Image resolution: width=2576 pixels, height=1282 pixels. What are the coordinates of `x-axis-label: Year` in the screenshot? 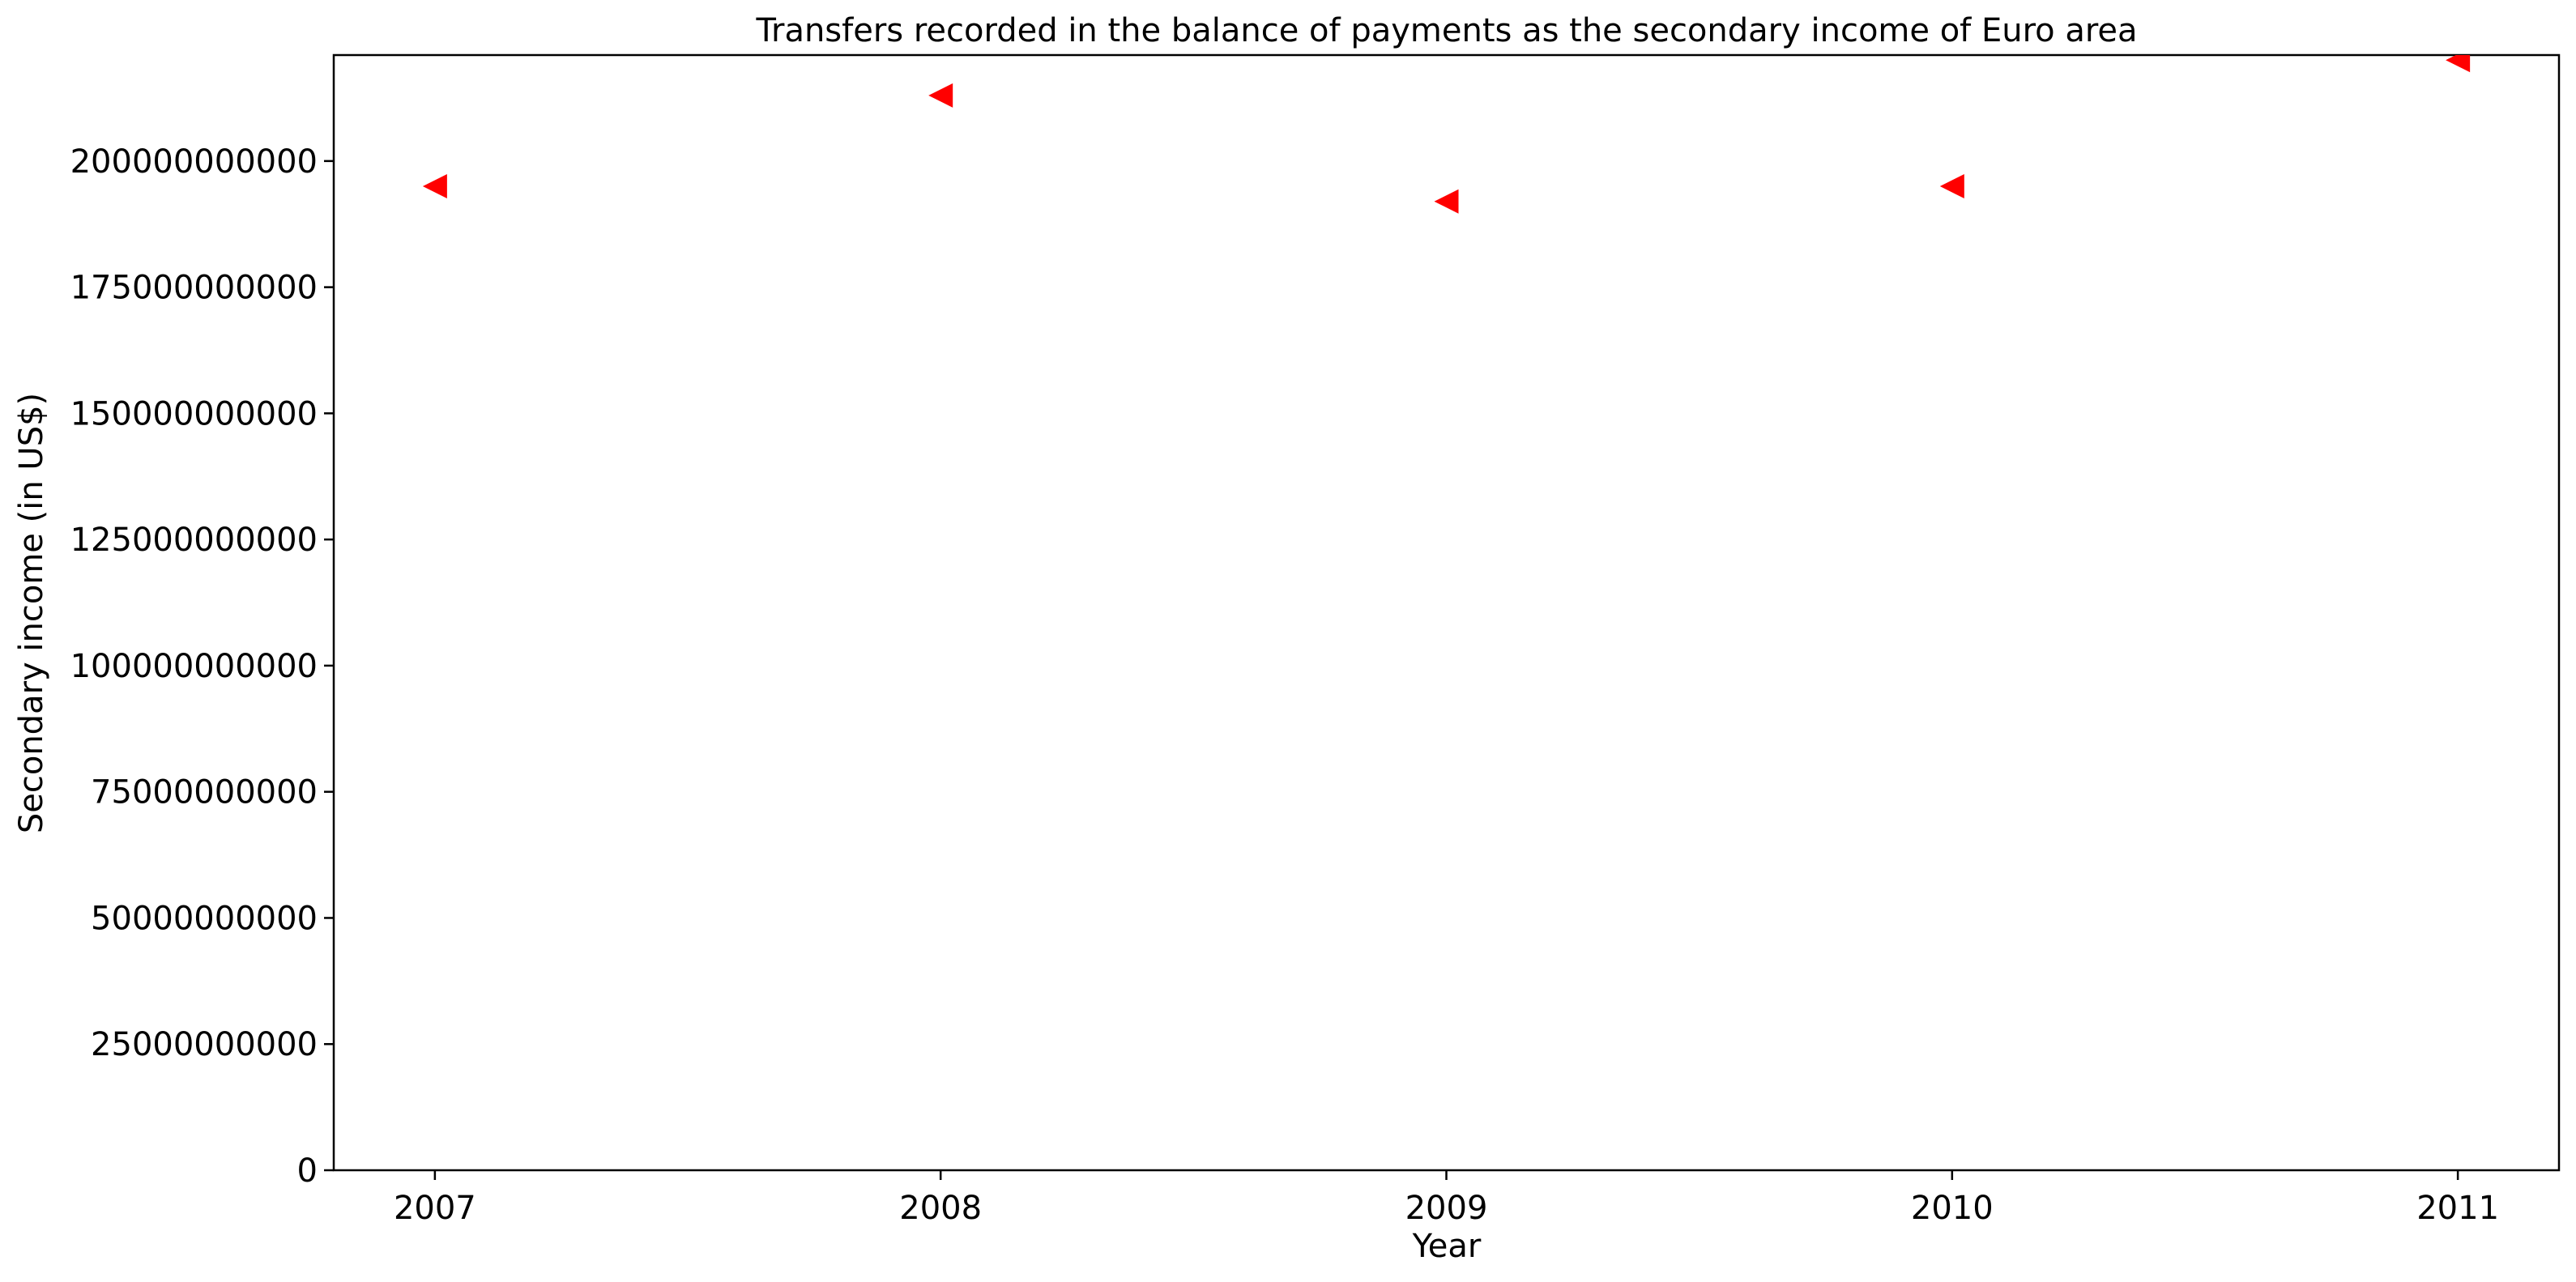 It's located at (1447, 1246).